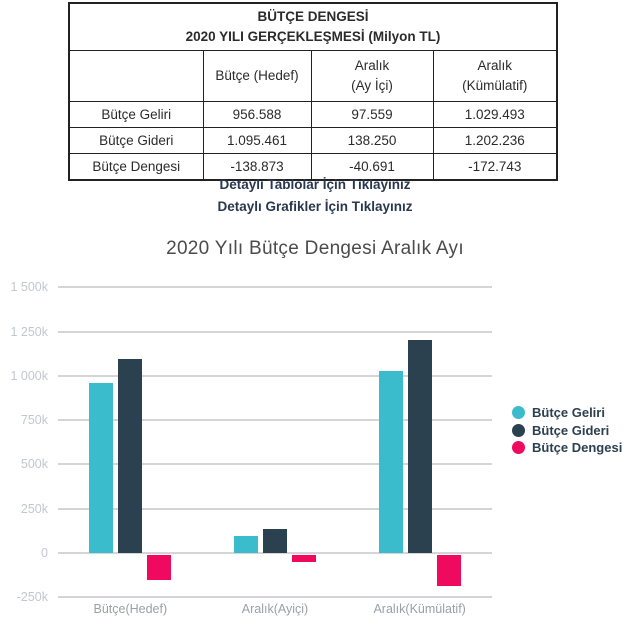 This screenshot has width=630, height=627. Describe the element at coordinates (495, 167) in the screenshot. I see `cell-dengesi-kumulatif: -172.743` at that location.